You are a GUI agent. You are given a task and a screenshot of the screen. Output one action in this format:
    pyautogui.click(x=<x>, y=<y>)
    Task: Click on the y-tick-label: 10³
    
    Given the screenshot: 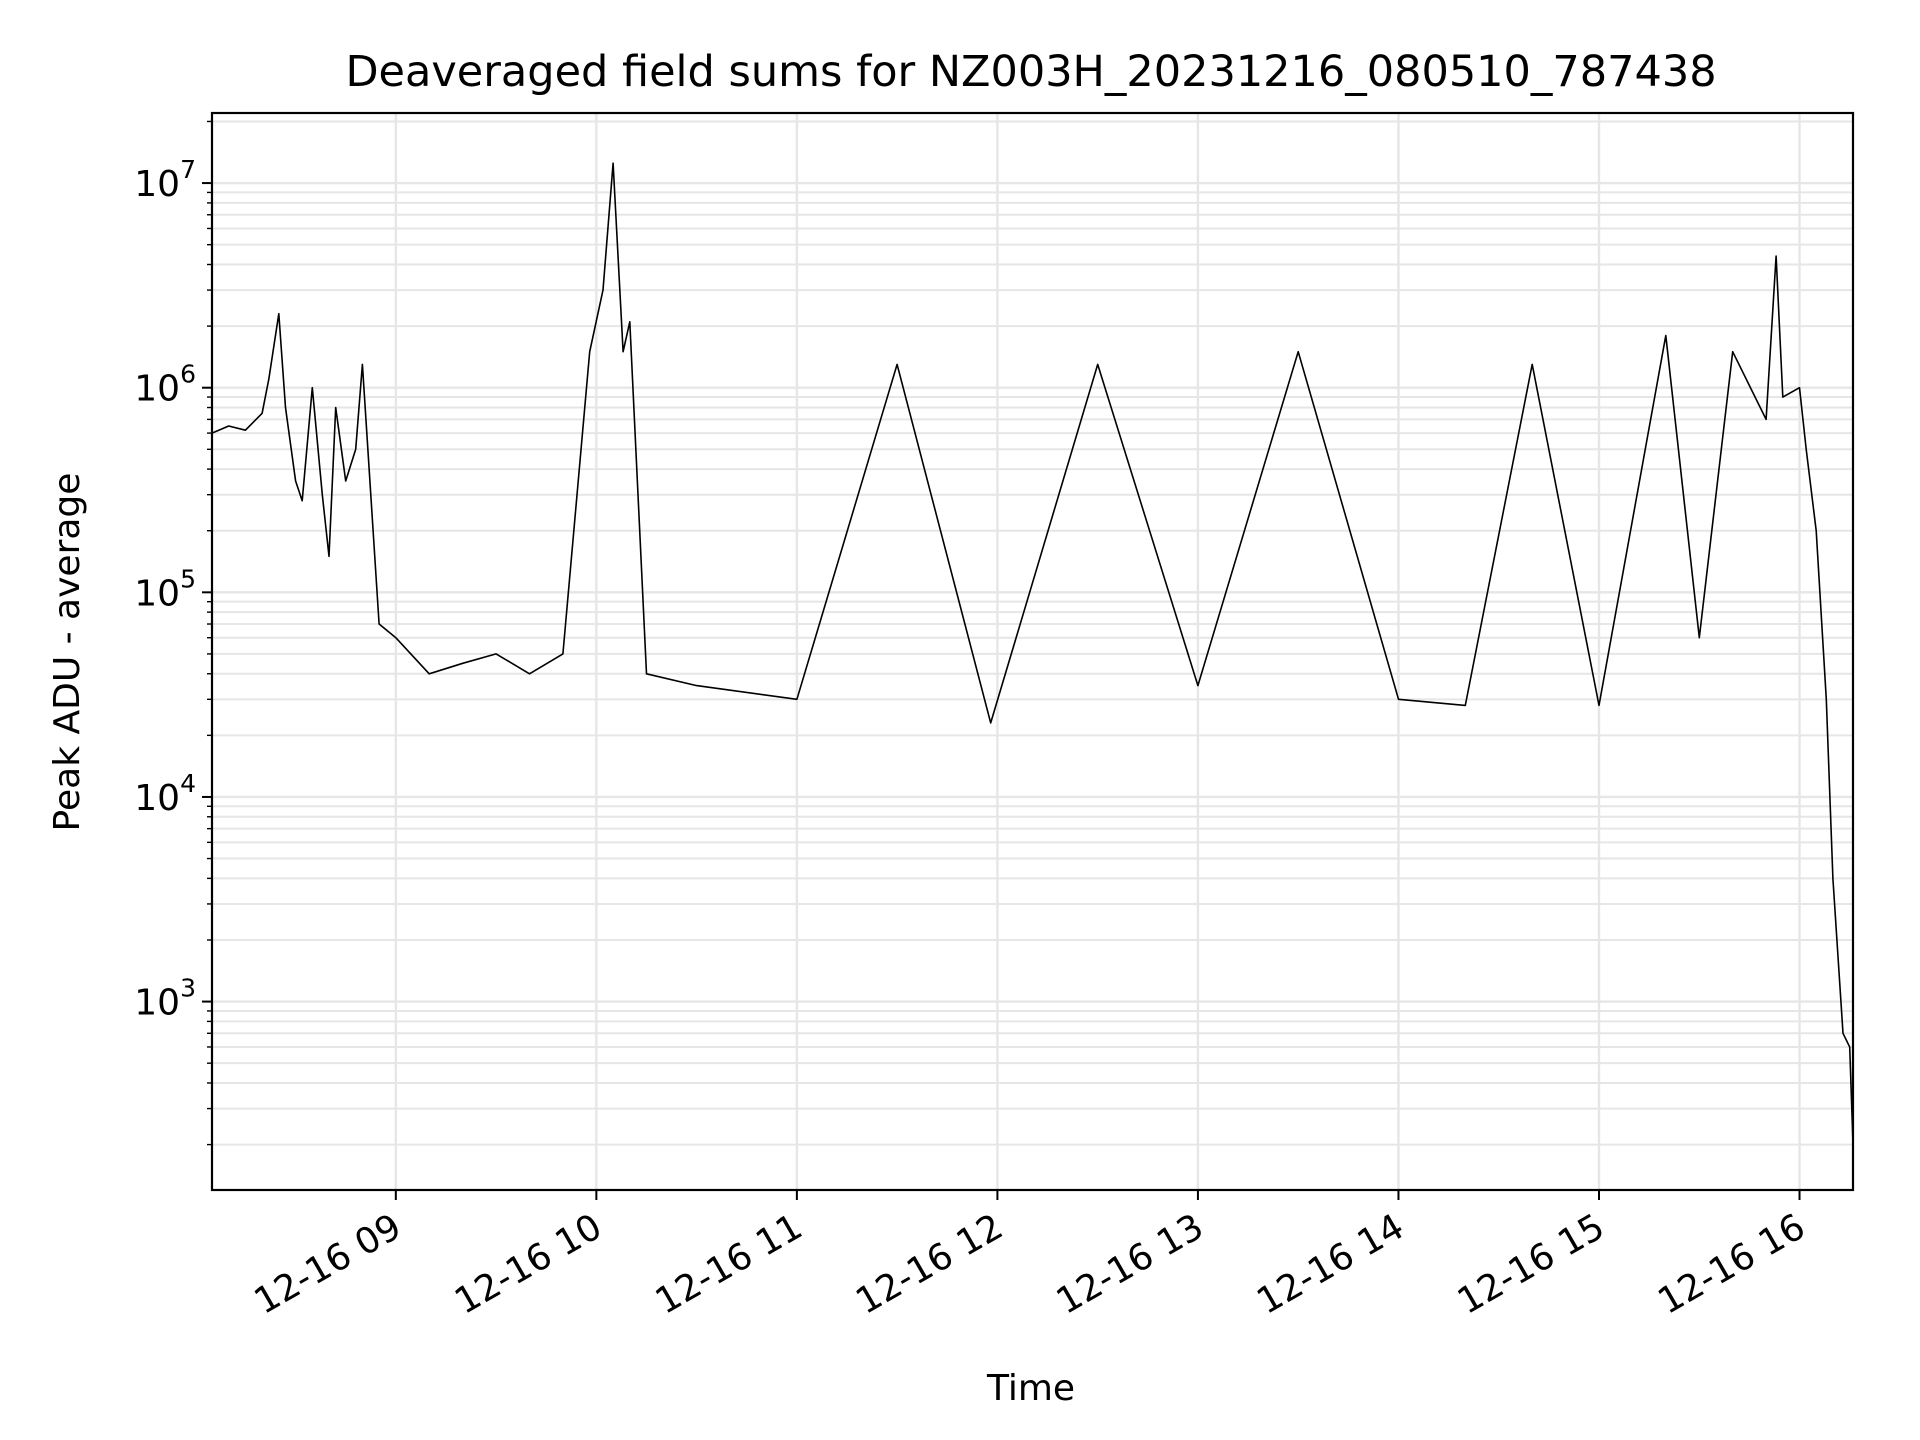 What is the action you would take?
    pyautogui.click(x=165, y=999)
    